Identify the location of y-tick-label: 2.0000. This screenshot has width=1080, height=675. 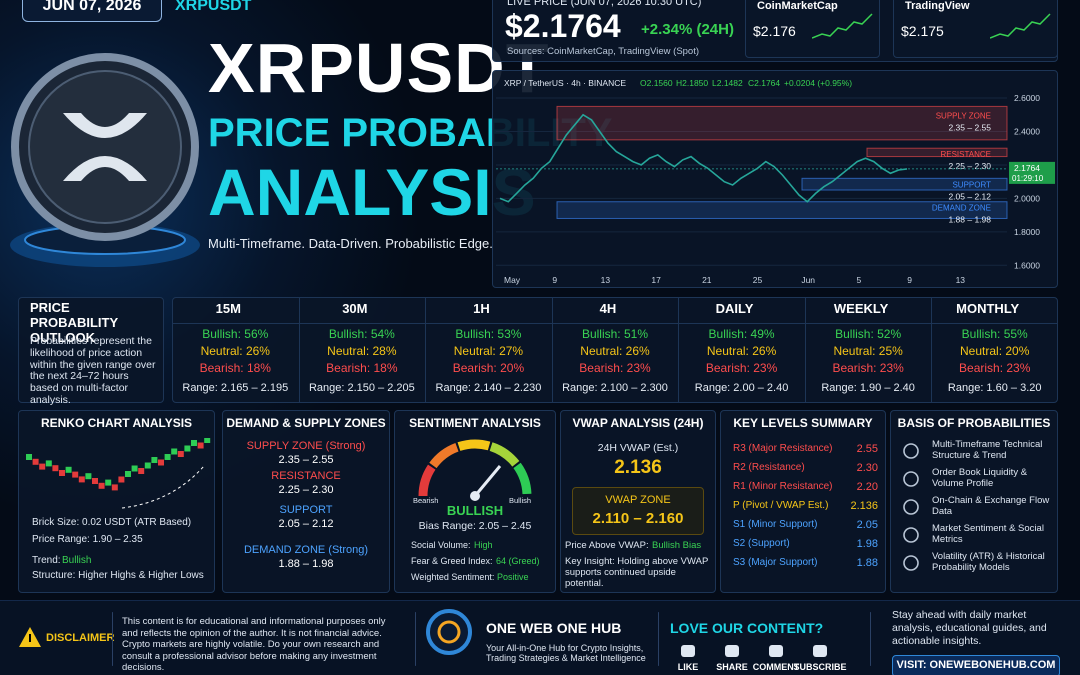
(1027, 198).